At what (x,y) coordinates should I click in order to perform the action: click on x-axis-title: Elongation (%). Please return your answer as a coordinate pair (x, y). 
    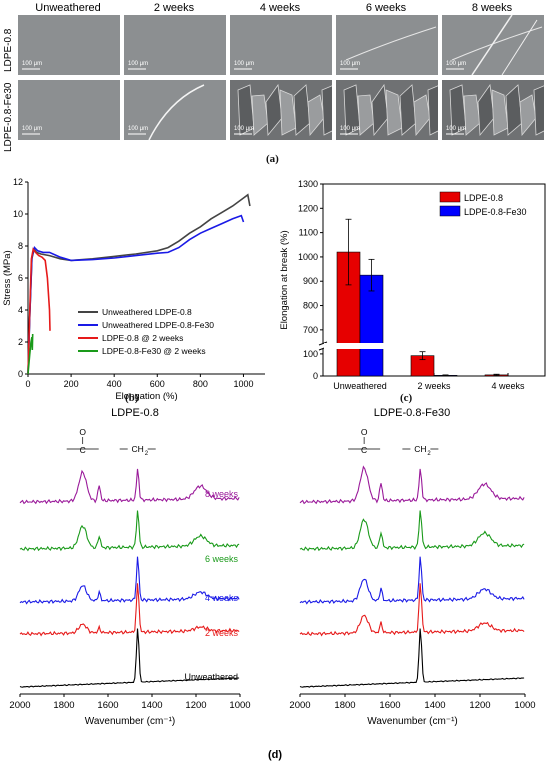
    Looking at the image, I should click on (146, 396).